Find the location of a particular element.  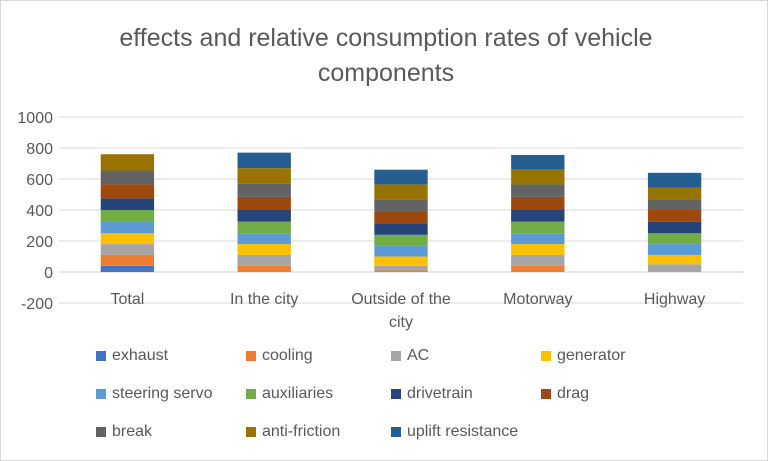

y-tick-label: 600 is located at coordinates (39, 180).